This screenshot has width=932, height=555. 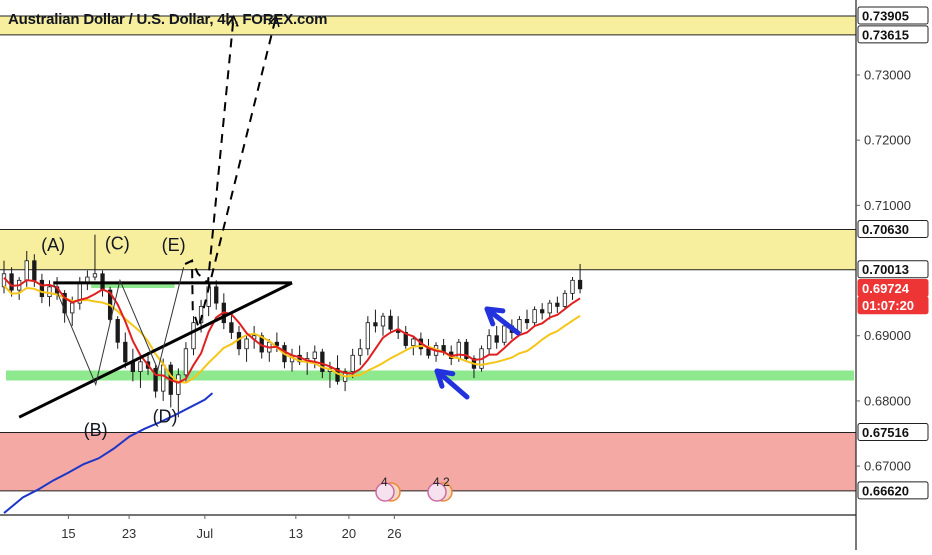 I want to click on price-label-3: 0.70630, so click(x=885, y=229).